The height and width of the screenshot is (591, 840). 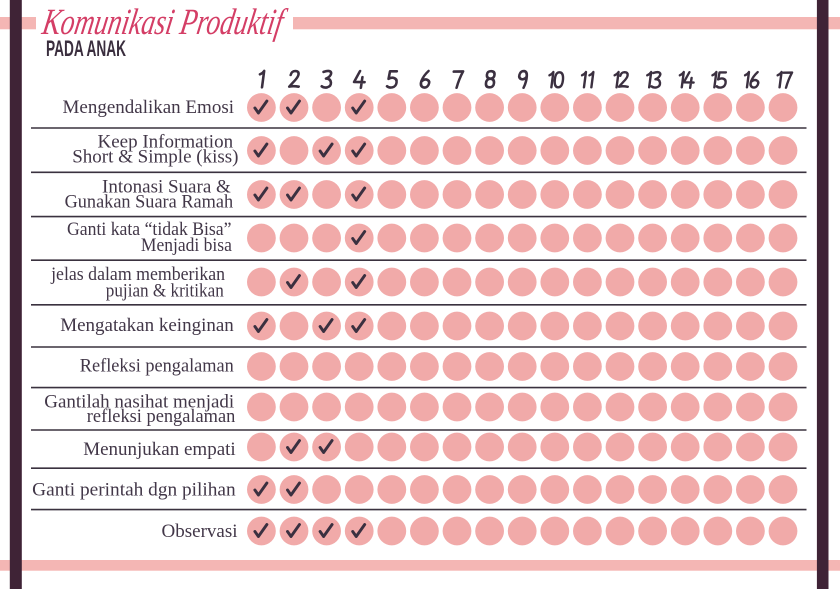 I want to click on svg-text: Gantilah nasihat menjadi, so click(x=139, y=402).